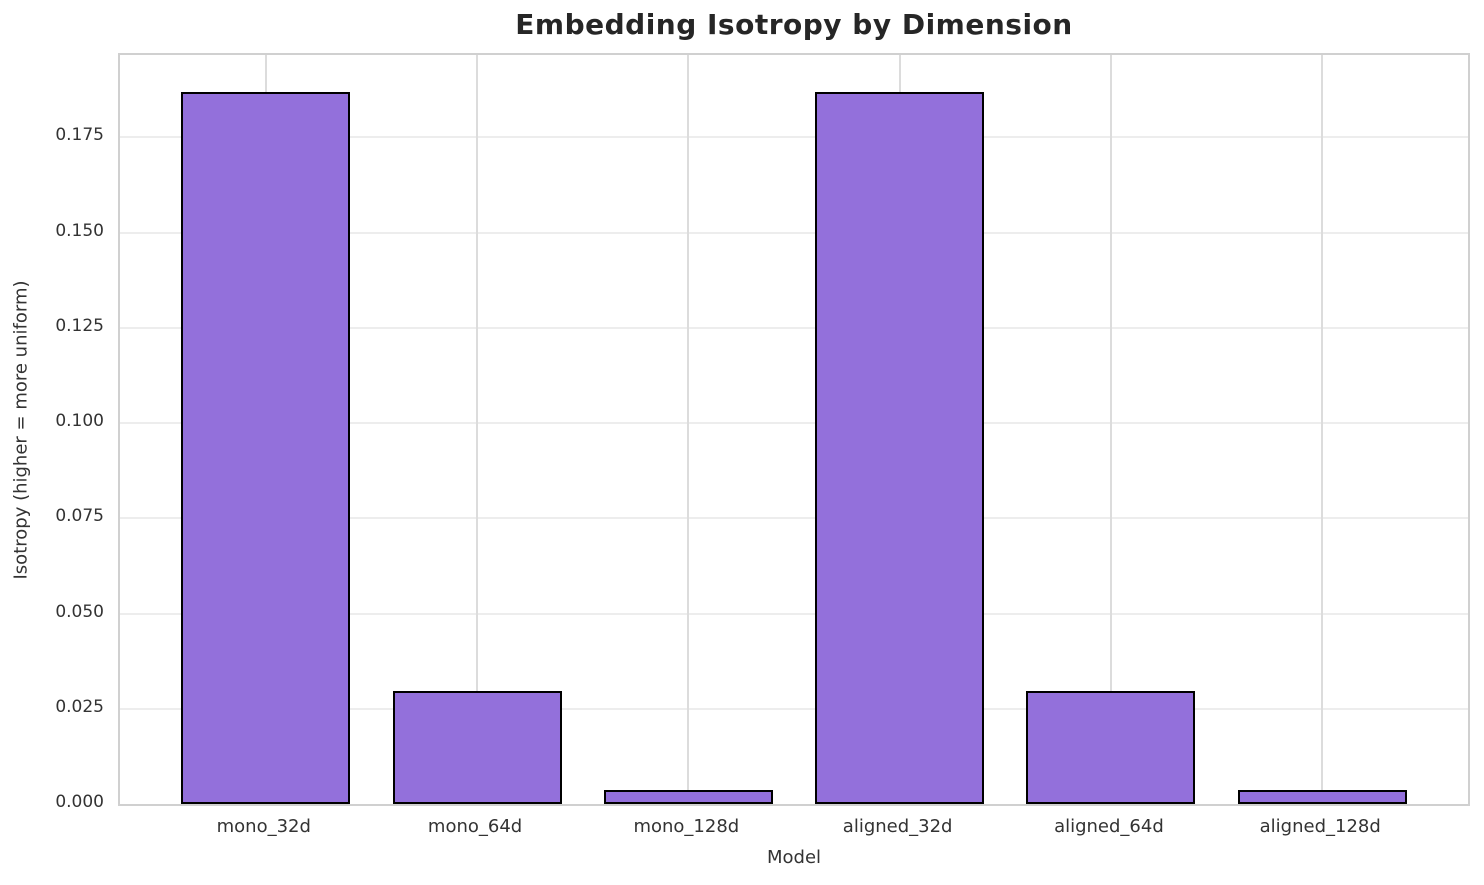  I want to click on y-tick-label: 0.175, so click(79, 135).